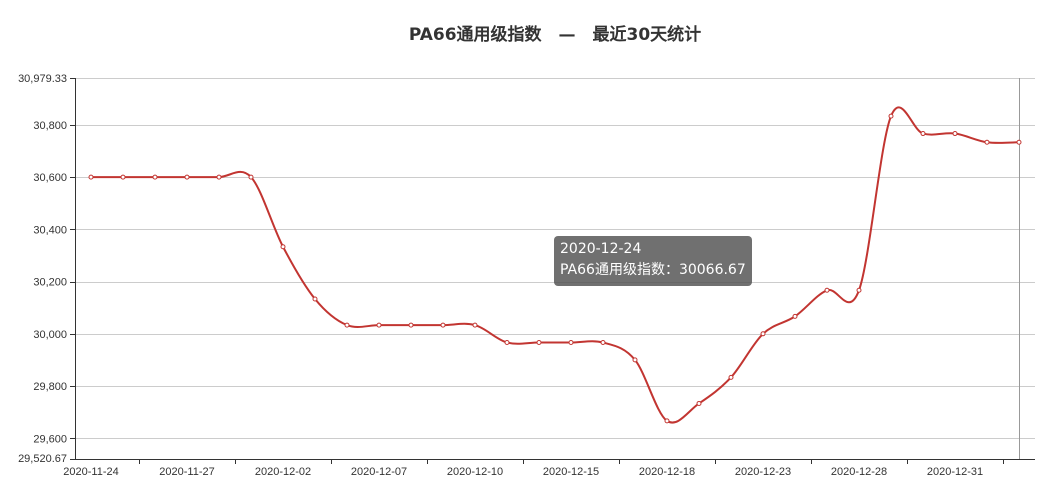  I want to click on tooltip: 2020-12-24 PA66通用级指数：30066.67, so click(653, 261).